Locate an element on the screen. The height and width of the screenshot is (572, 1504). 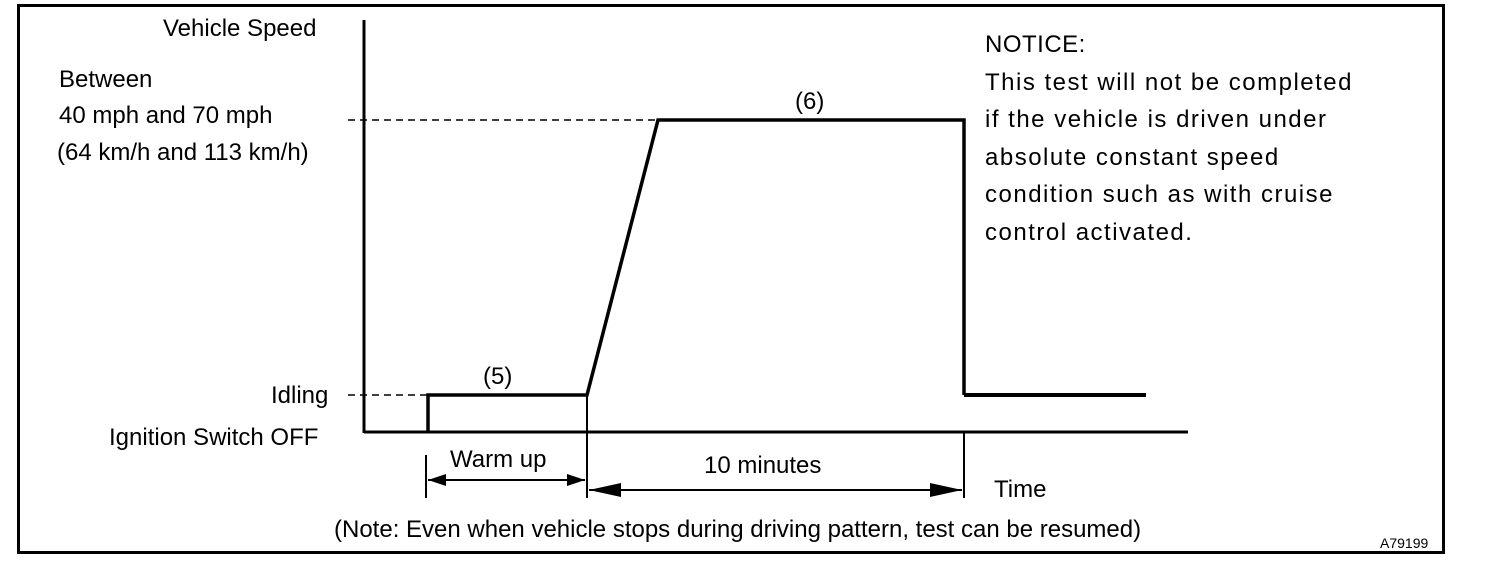
figure-code: A79199 is located at coordinates (1404, 543).